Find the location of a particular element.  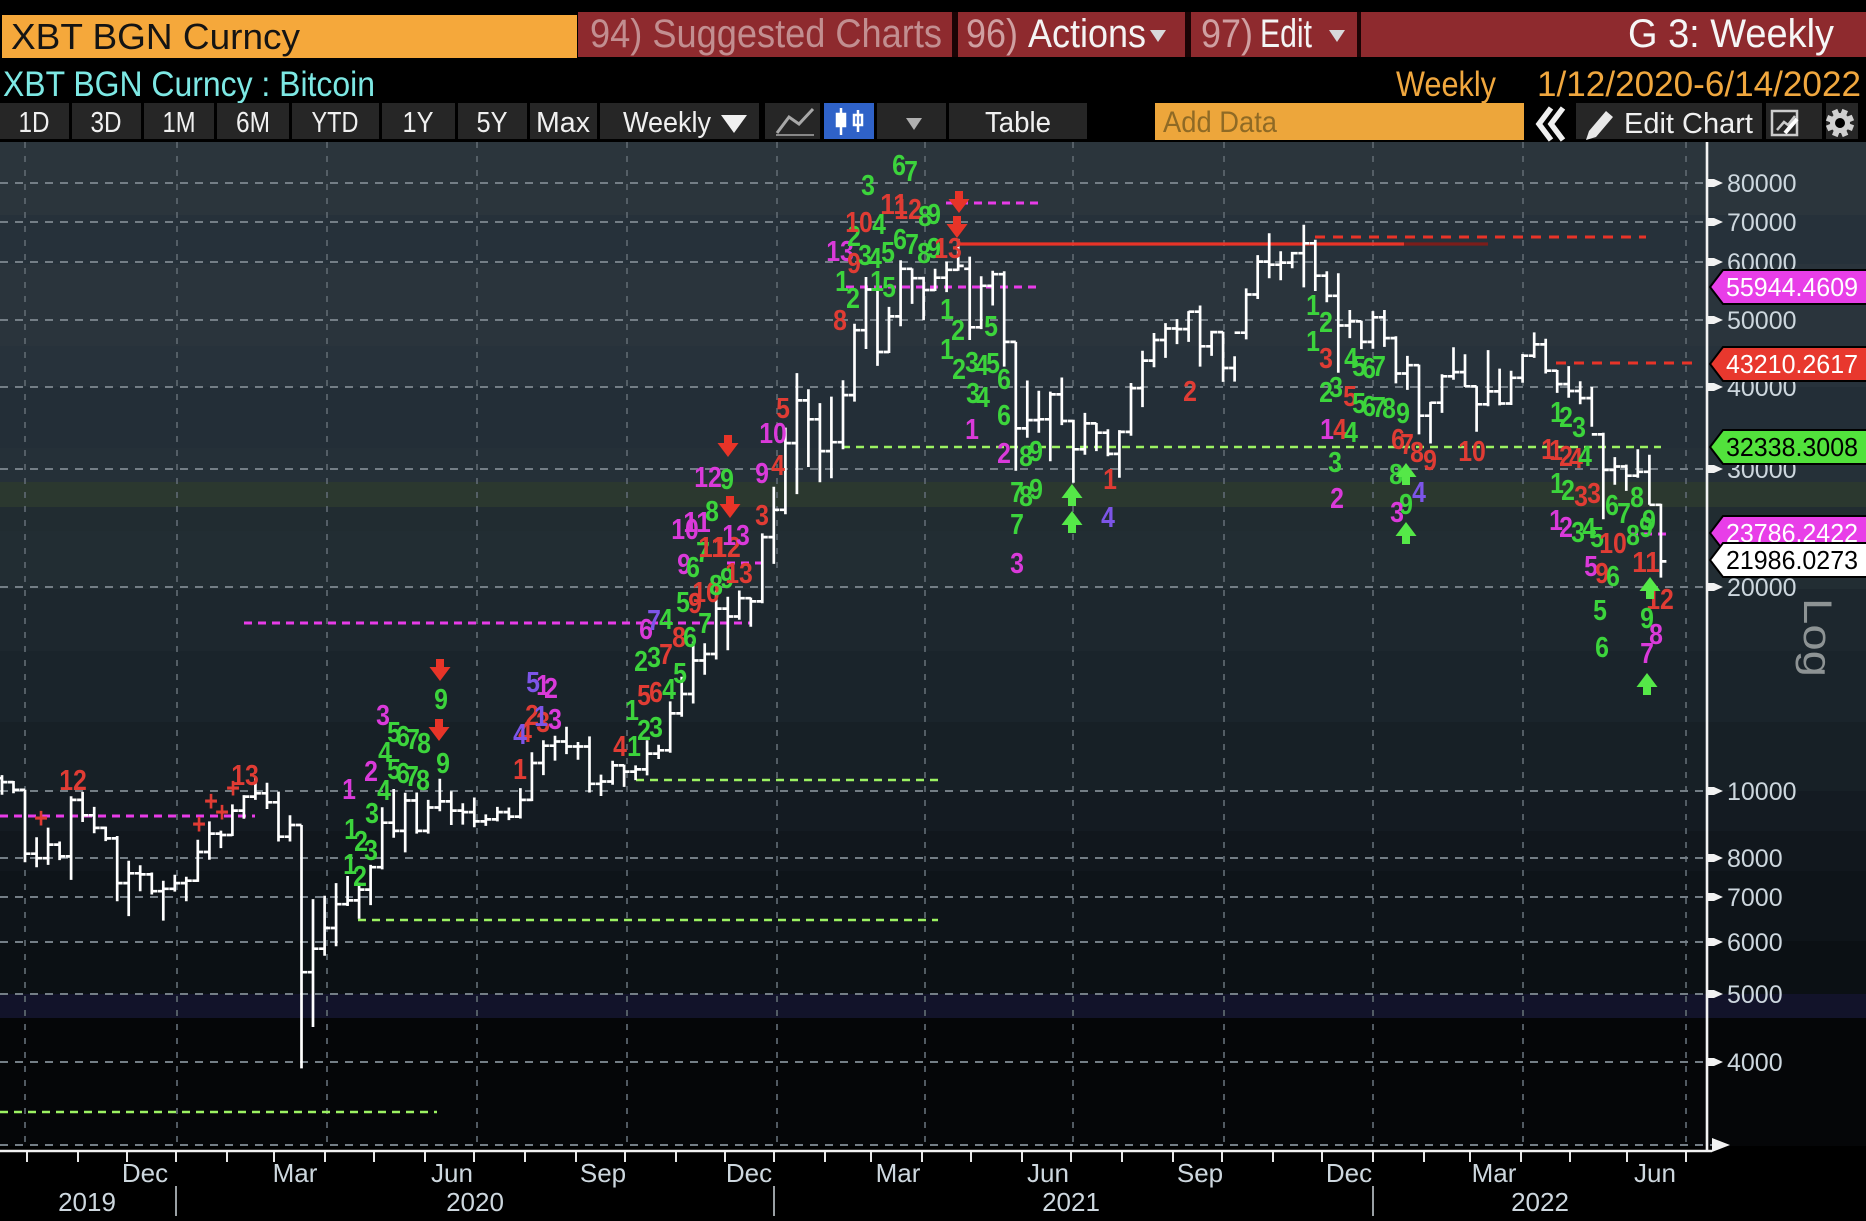

svg-text: 5000 is located at coordinates (1755, 995).